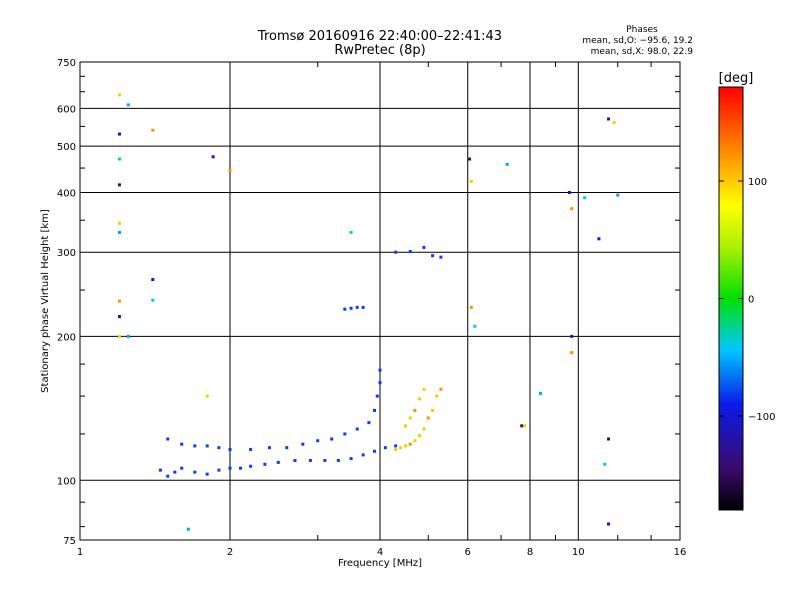 This screenshot has width=800, height=600. Describe the element at coordinates (751, 300) in the screenshot. I see `colorbar-tick-label: 0` at that location.